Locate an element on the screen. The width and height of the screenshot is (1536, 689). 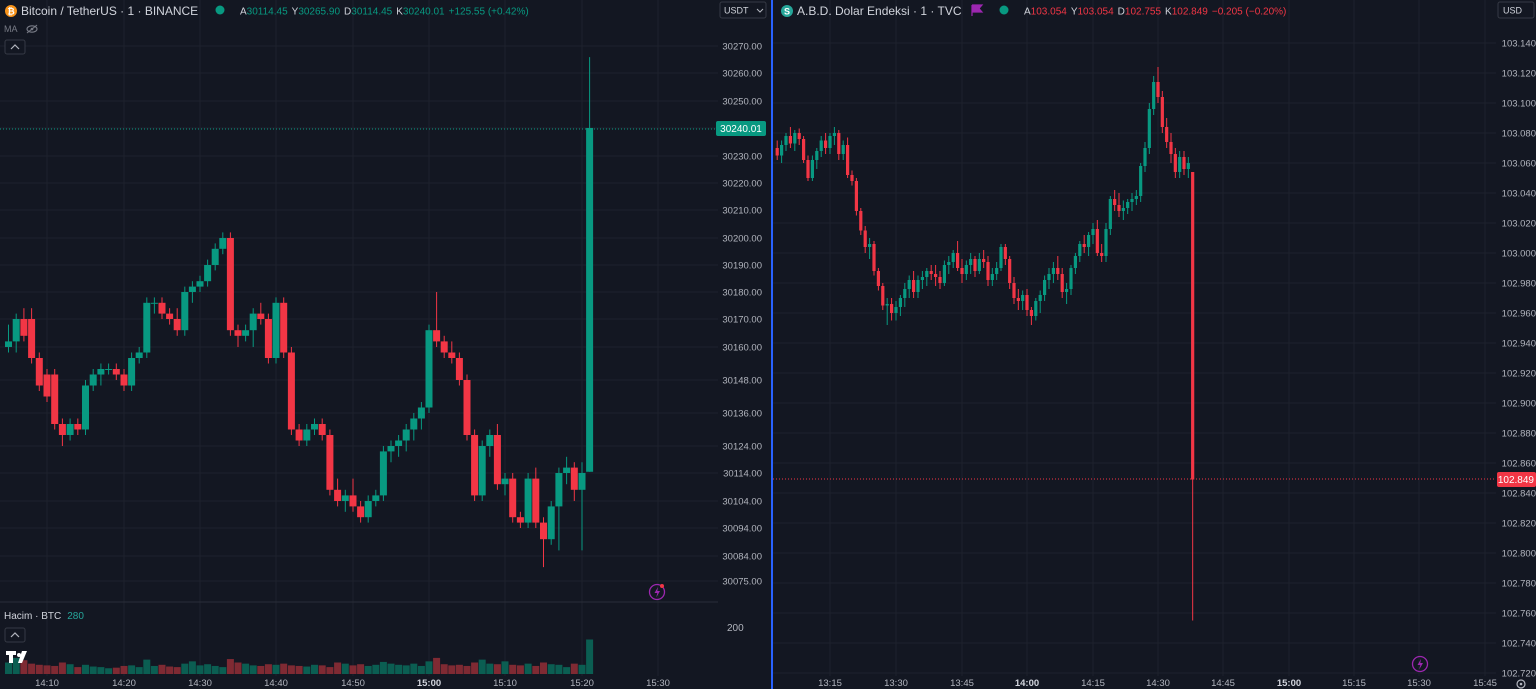
dxy-currency-selector is located at coordinates (1516, 10).